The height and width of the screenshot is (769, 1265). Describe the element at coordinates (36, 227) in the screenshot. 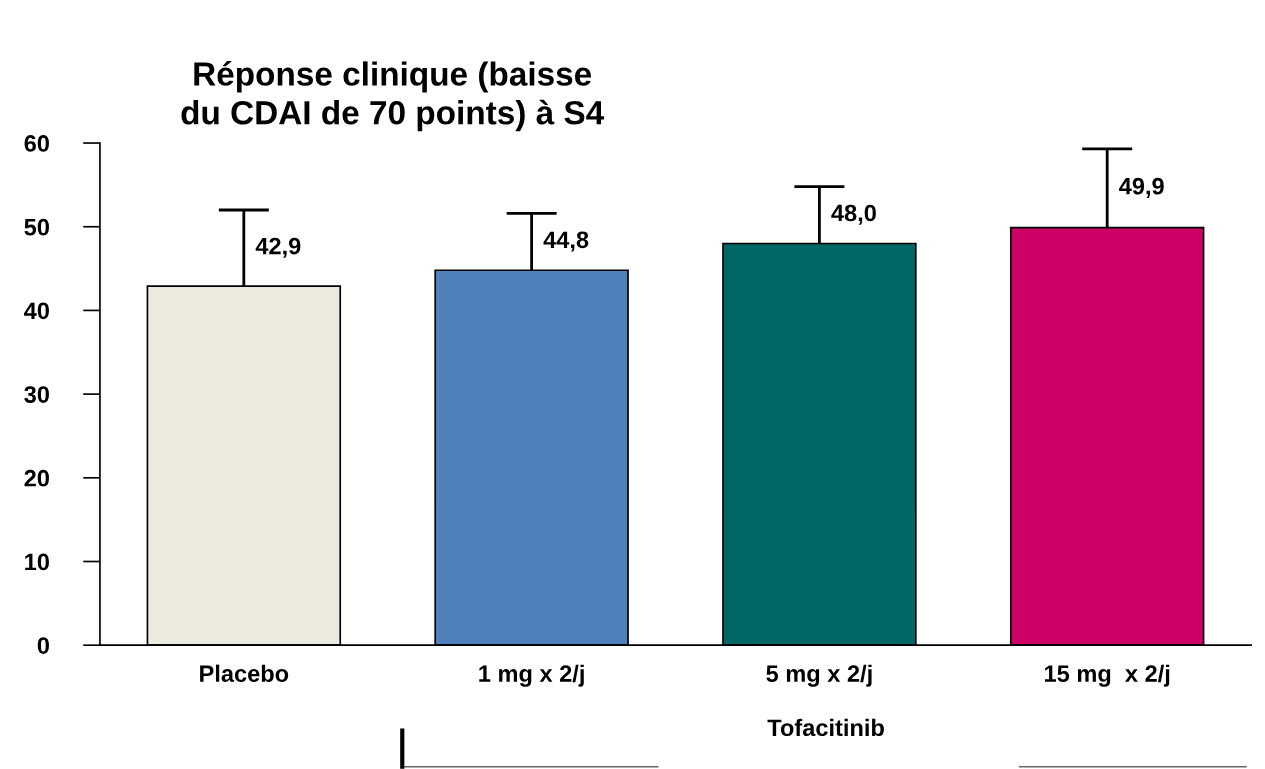

I see `y-tick-label: 50` at that location.